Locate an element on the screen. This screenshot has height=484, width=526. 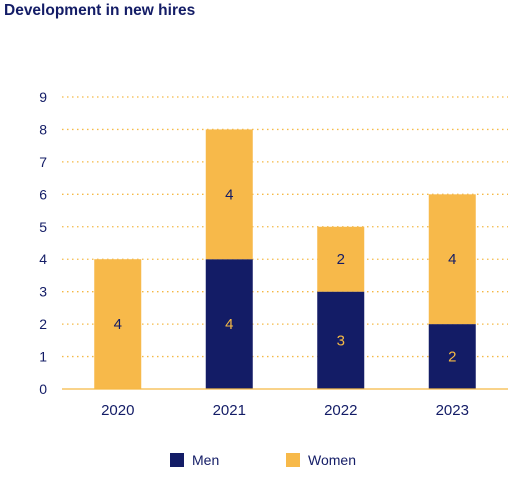
bar-women-2022 is located at coordinates (341, 259).